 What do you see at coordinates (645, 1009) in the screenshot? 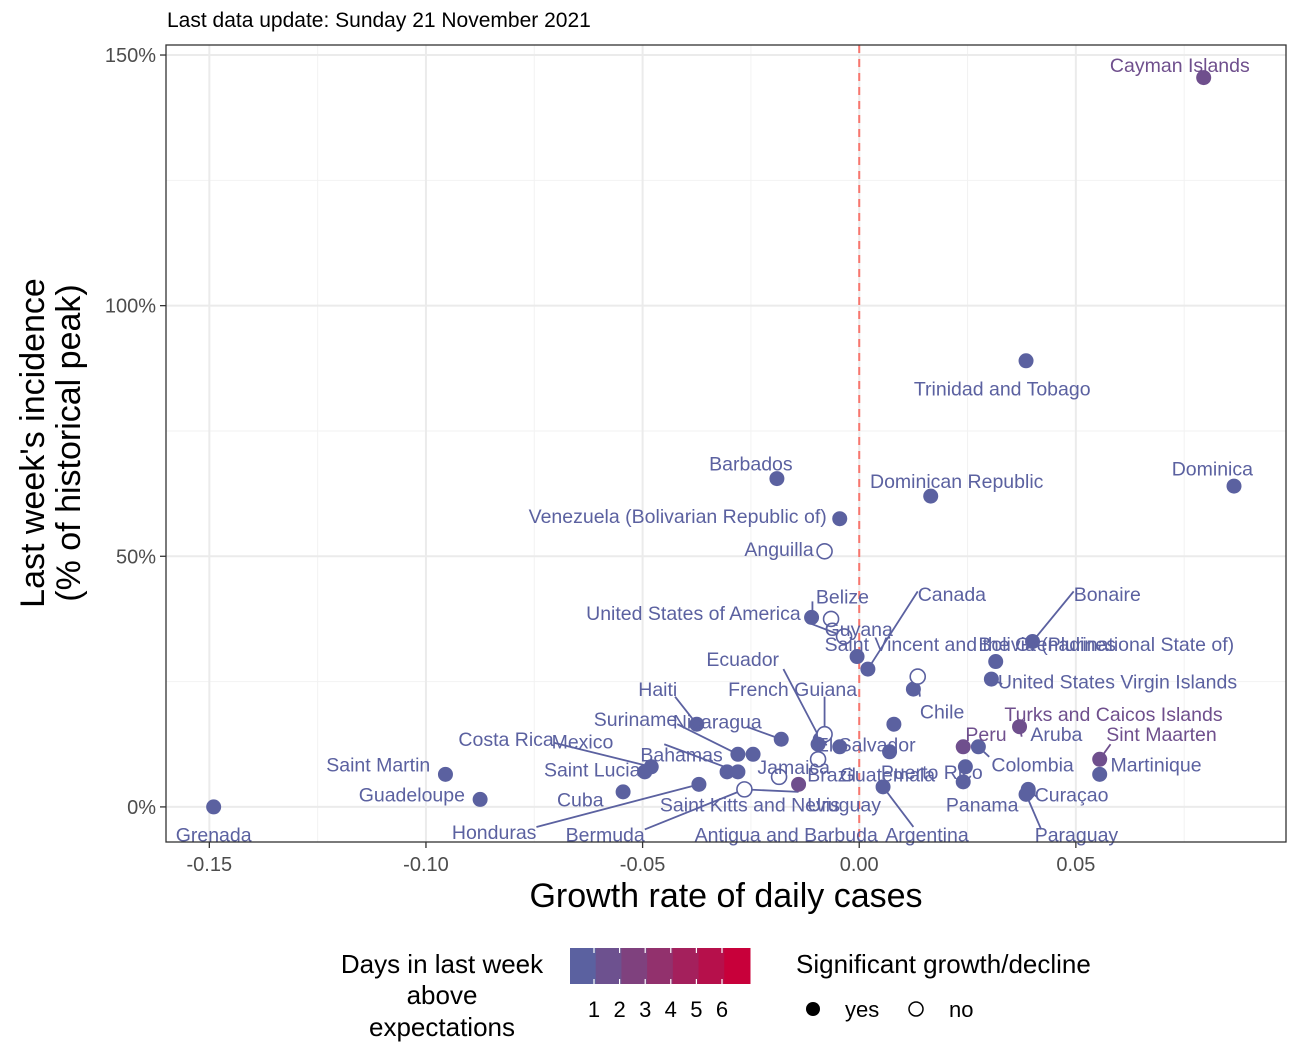
I see `color-tick-label: 3` at bounding box center [645, 1009].